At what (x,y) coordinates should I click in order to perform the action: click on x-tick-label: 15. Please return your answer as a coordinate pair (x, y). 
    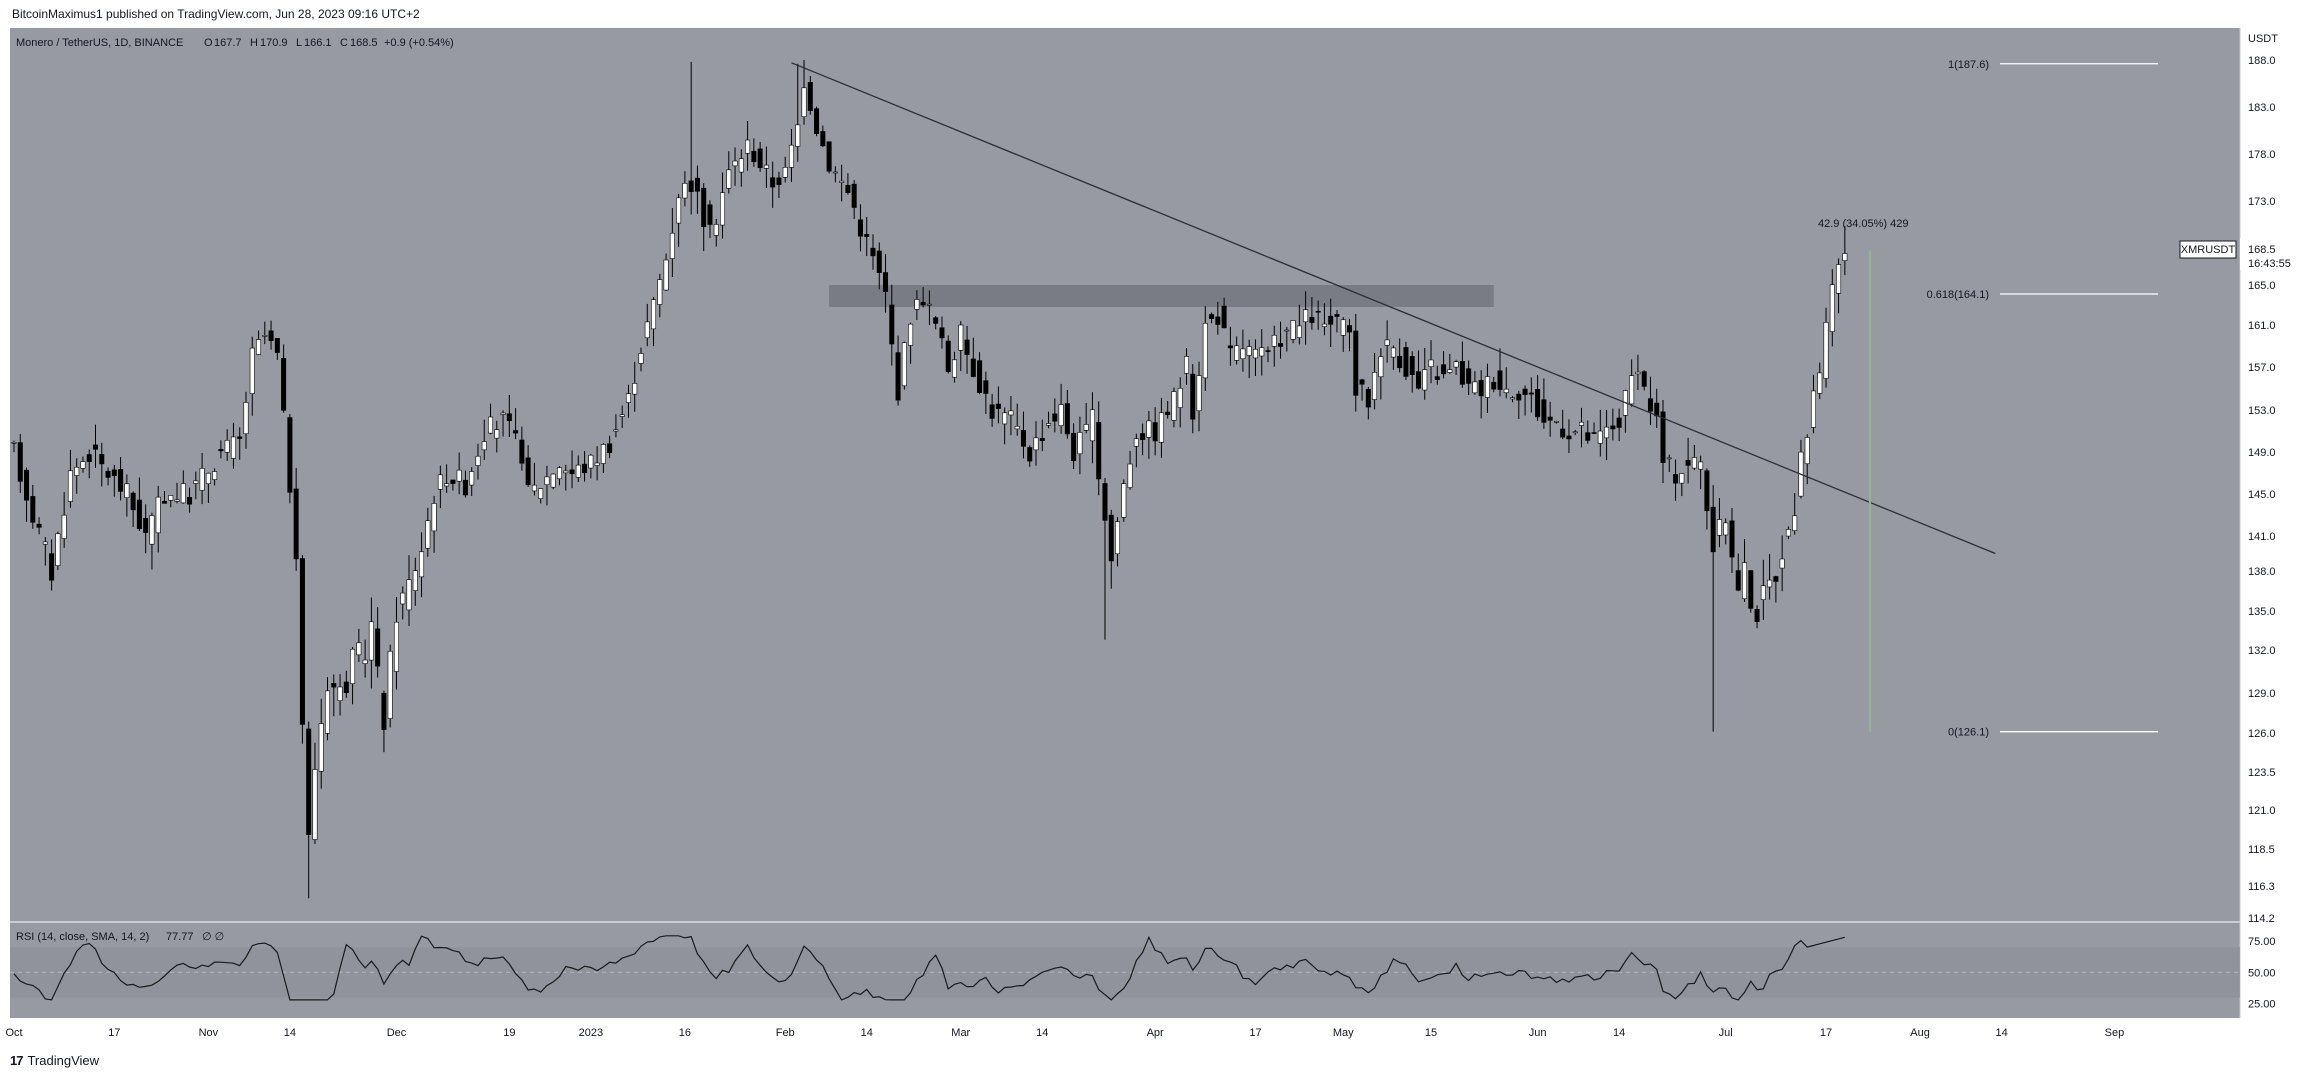
    Looking at the image, I should click on (1431, 1033).